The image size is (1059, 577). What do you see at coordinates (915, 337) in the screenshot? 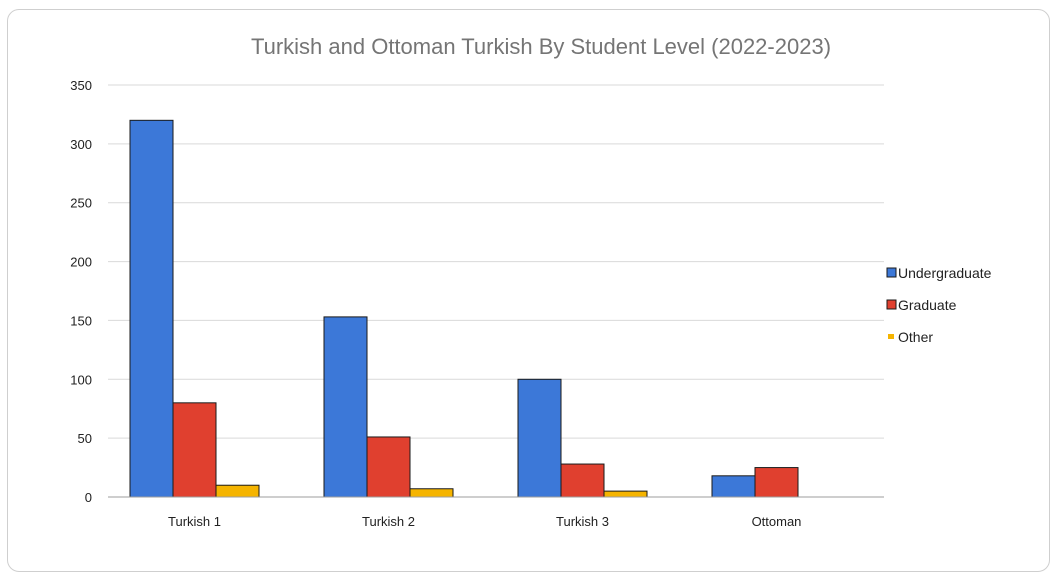
I see `legend-label-other: Other` at bounding box center [915, 337].